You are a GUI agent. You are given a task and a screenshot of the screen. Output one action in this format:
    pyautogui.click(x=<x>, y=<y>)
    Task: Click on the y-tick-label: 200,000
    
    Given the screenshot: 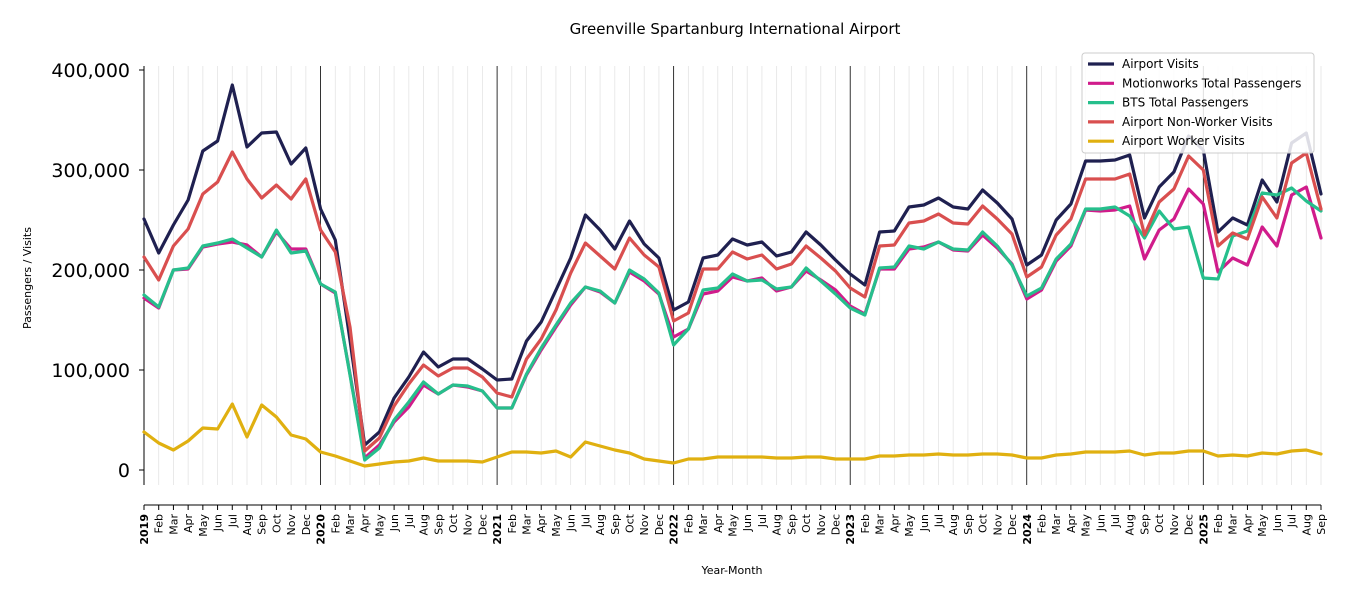 What is the action you would take?
    pyautogui.click(x=90, y=271)
    